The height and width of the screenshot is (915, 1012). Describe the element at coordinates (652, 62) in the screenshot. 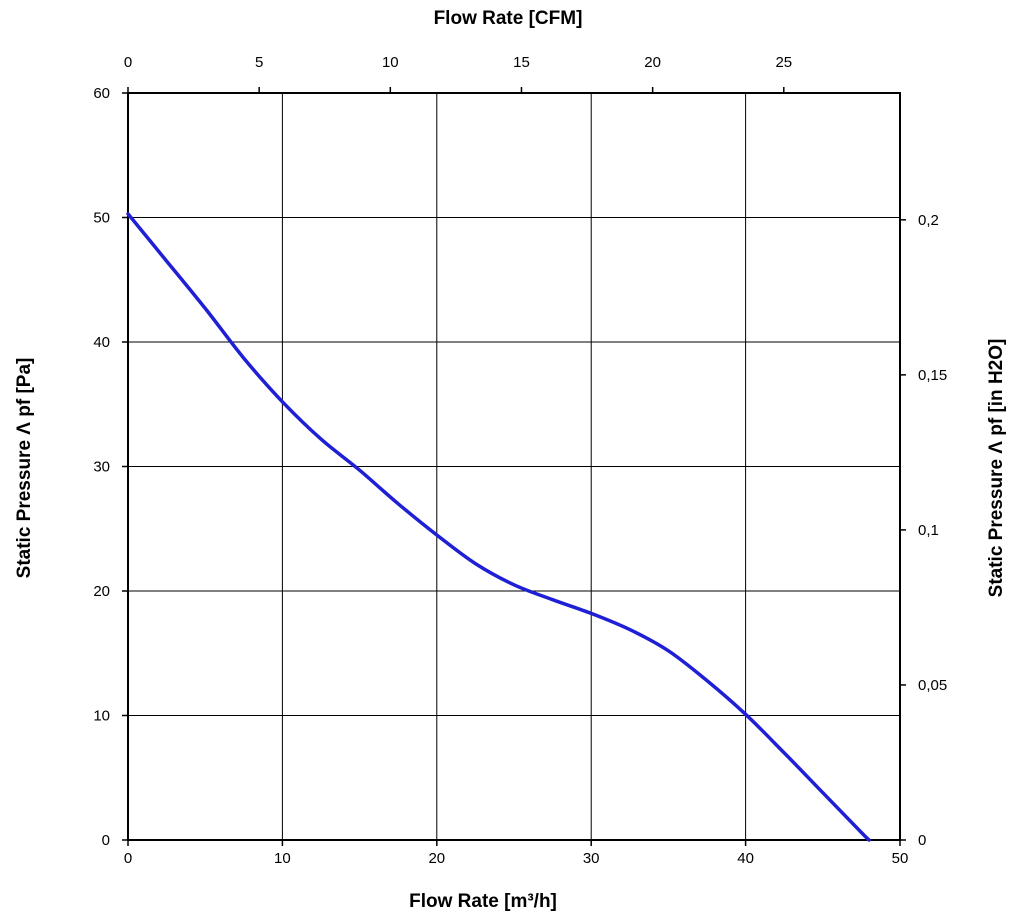

I see `x2-tick-label-4: 20` at that location.